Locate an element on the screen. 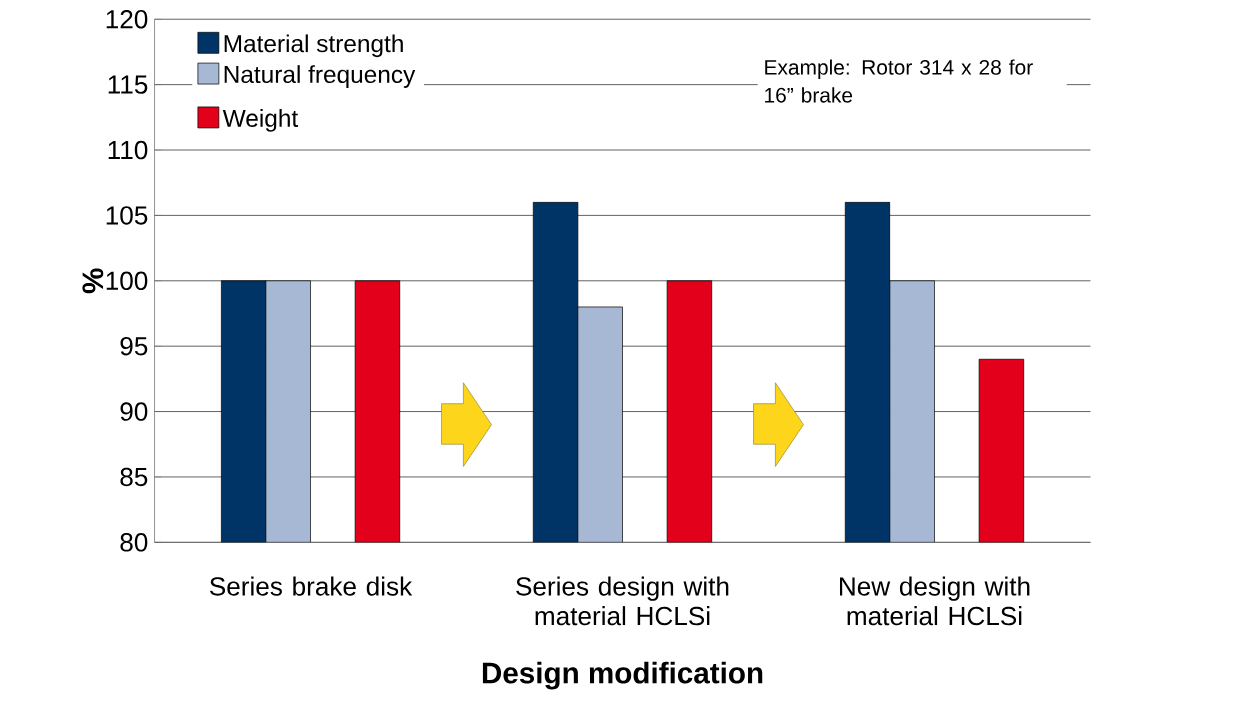 This screenshot has height=708, width=1245. y-tick-label: 80 is located at coordinates (134, 542).